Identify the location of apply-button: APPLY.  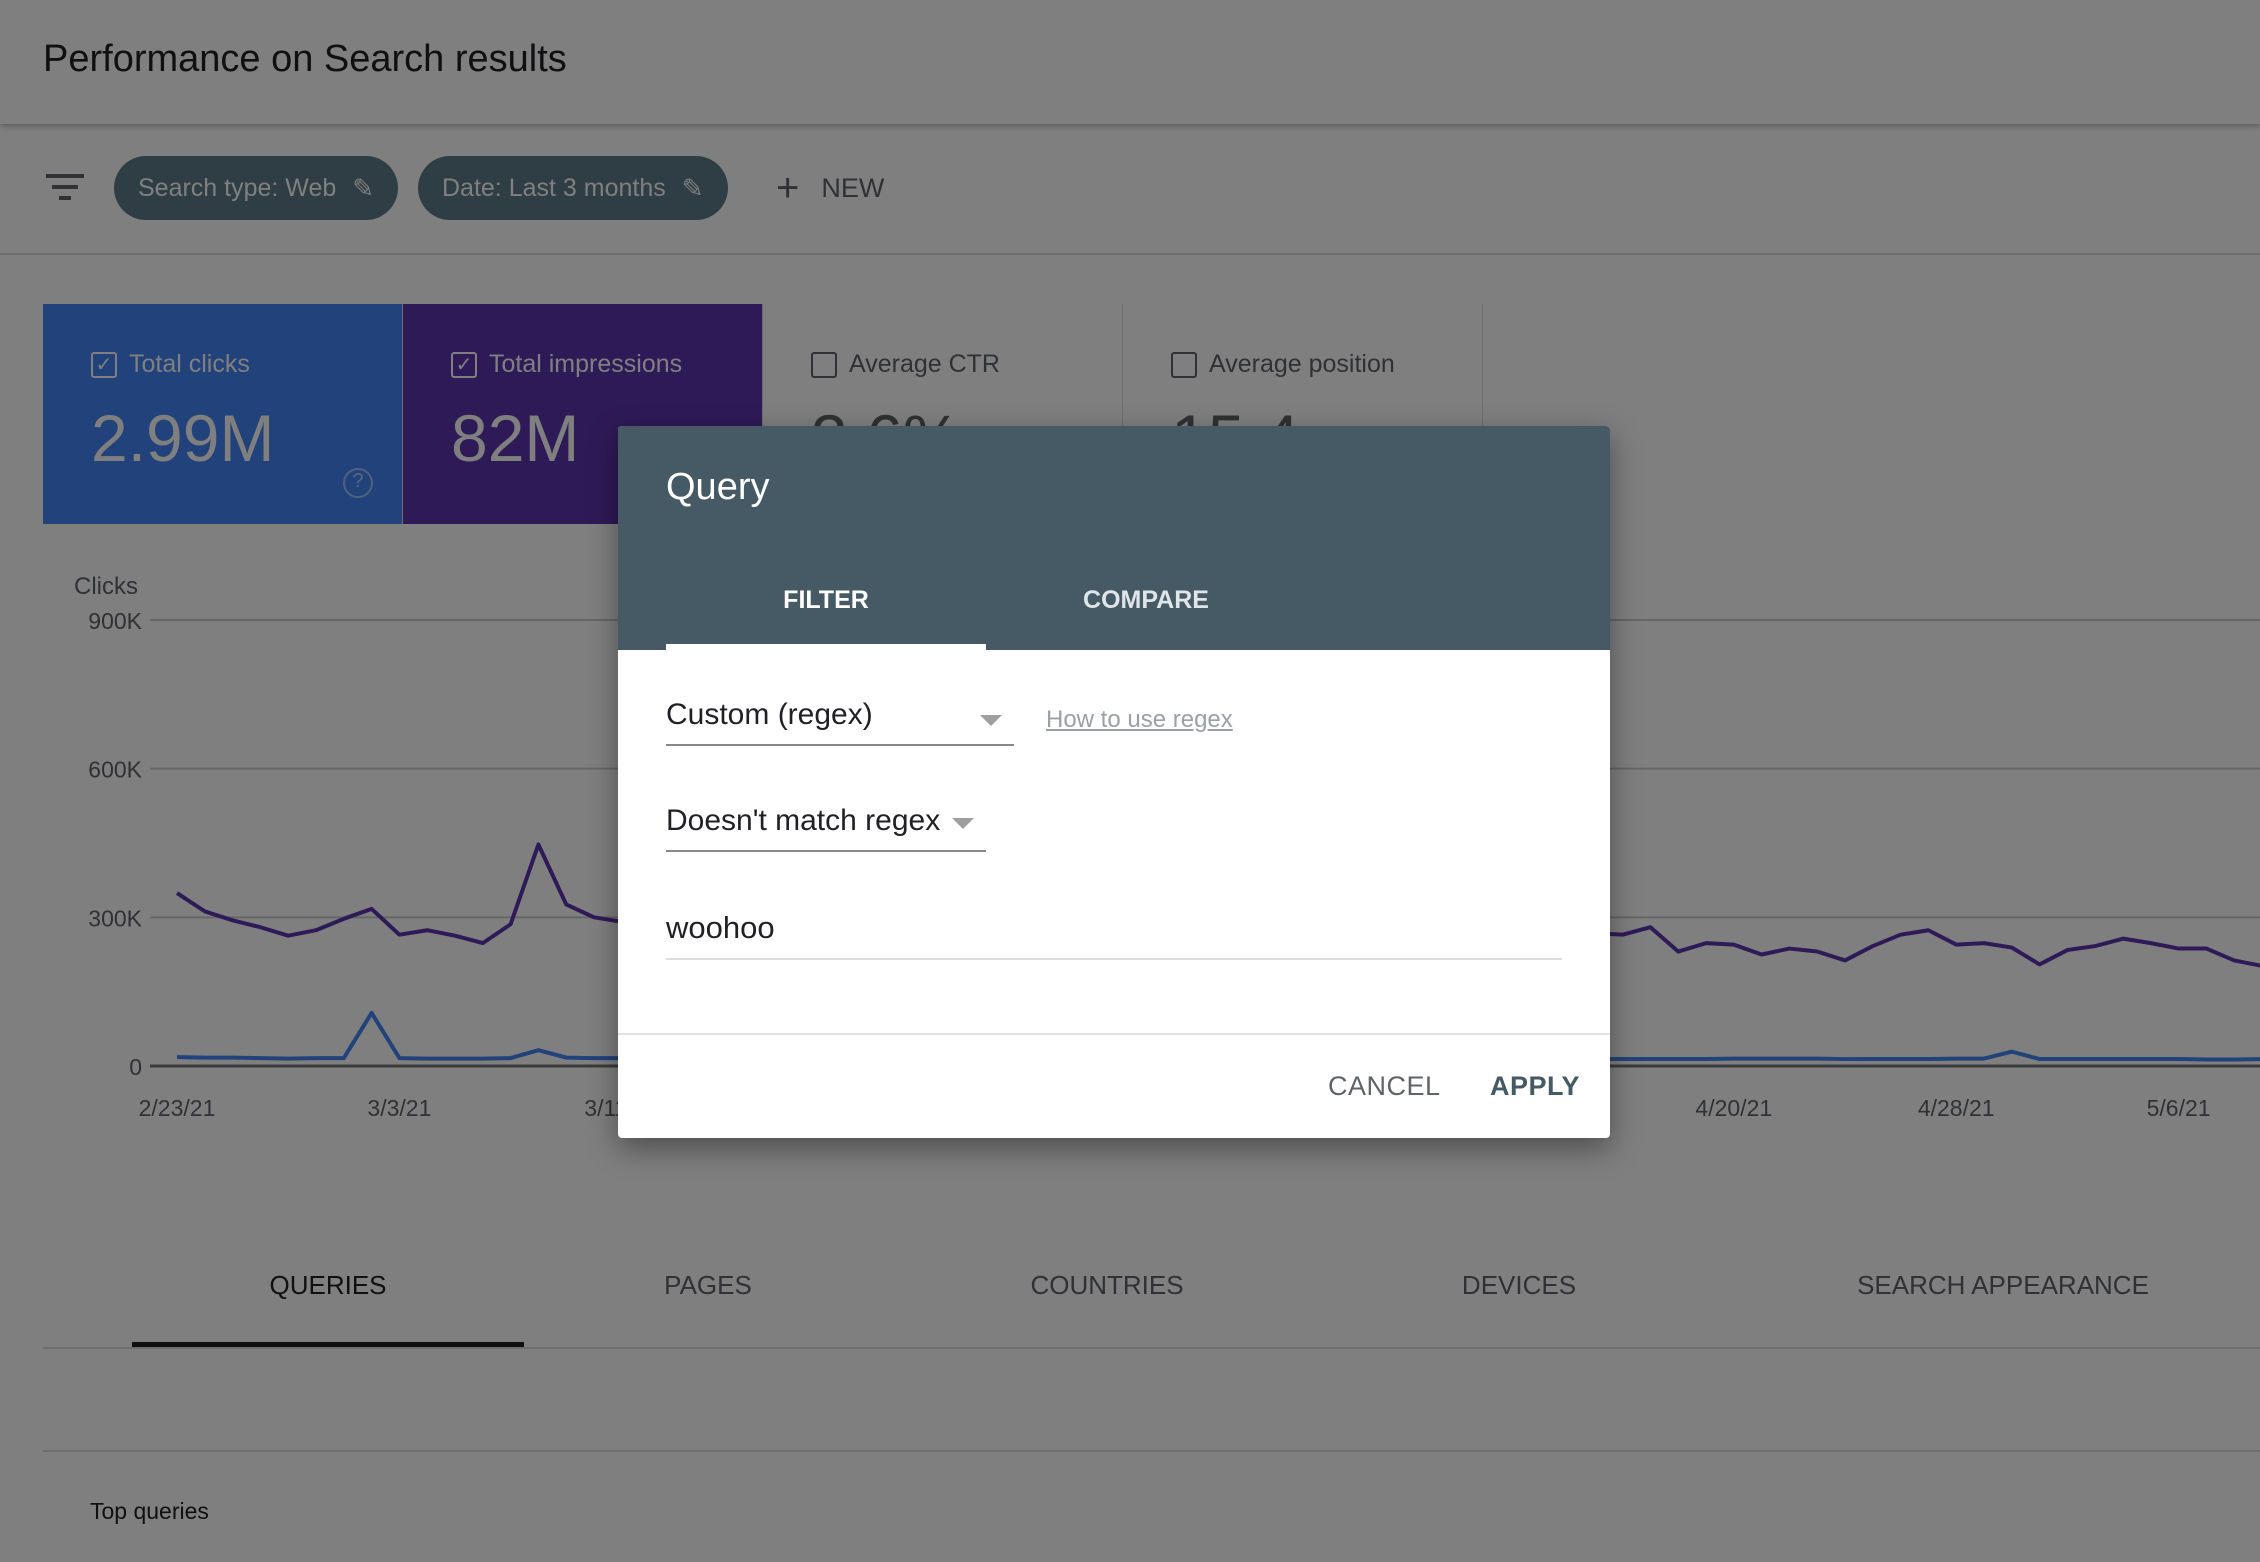
(1535, 1086).